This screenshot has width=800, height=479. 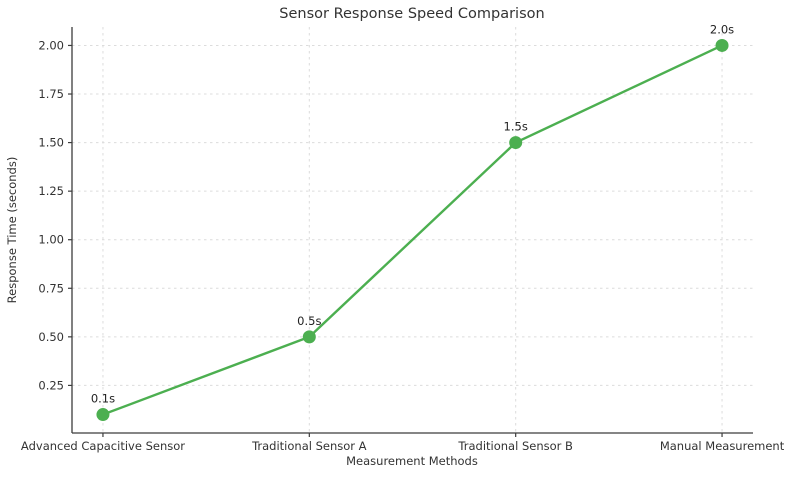 I want to click on y-tick-label: 1.25, so click(x=51, y=191).